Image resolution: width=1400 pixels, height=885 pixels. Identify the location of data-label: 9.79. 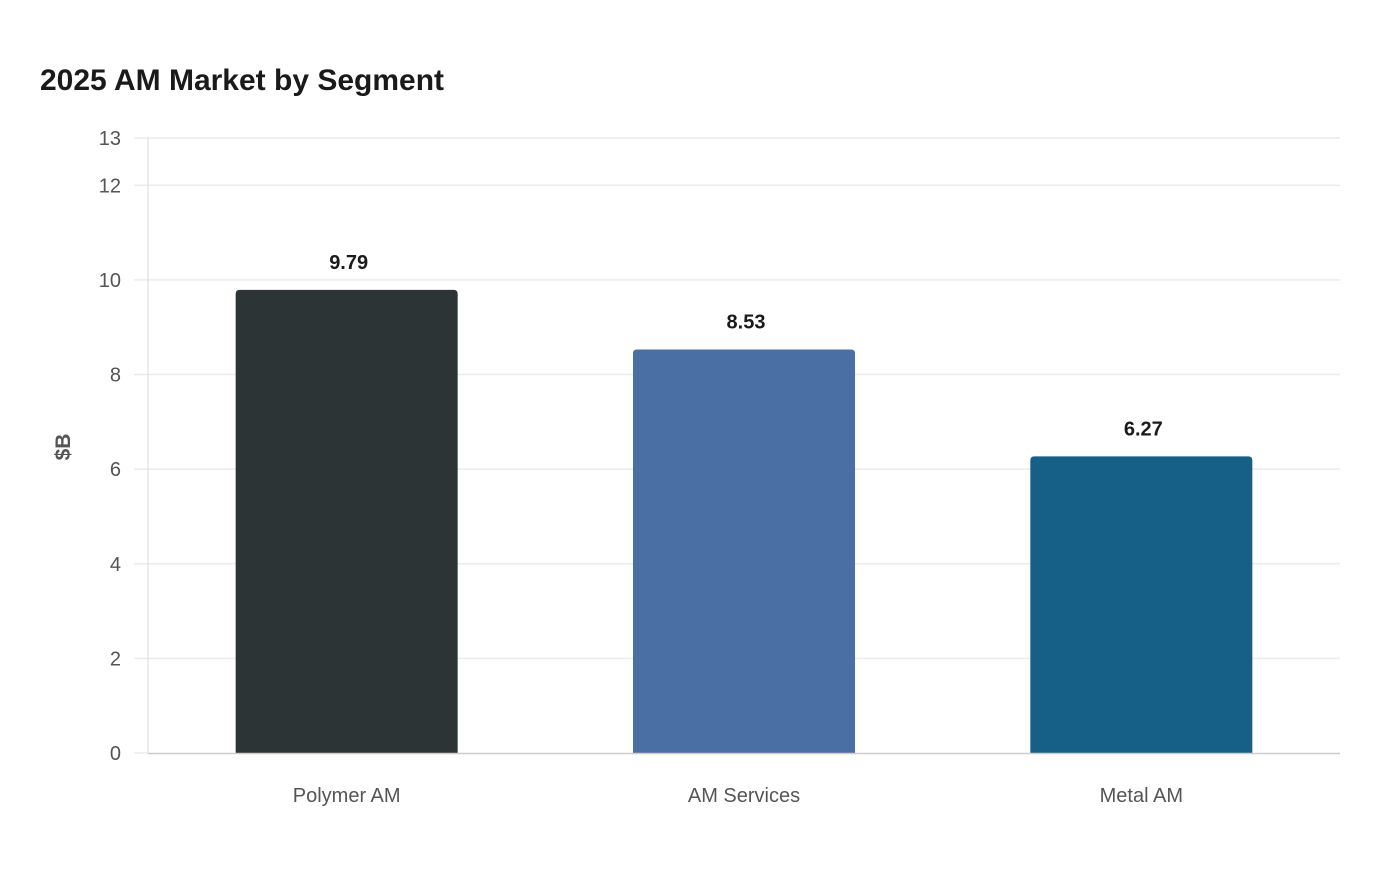
(348, 263).